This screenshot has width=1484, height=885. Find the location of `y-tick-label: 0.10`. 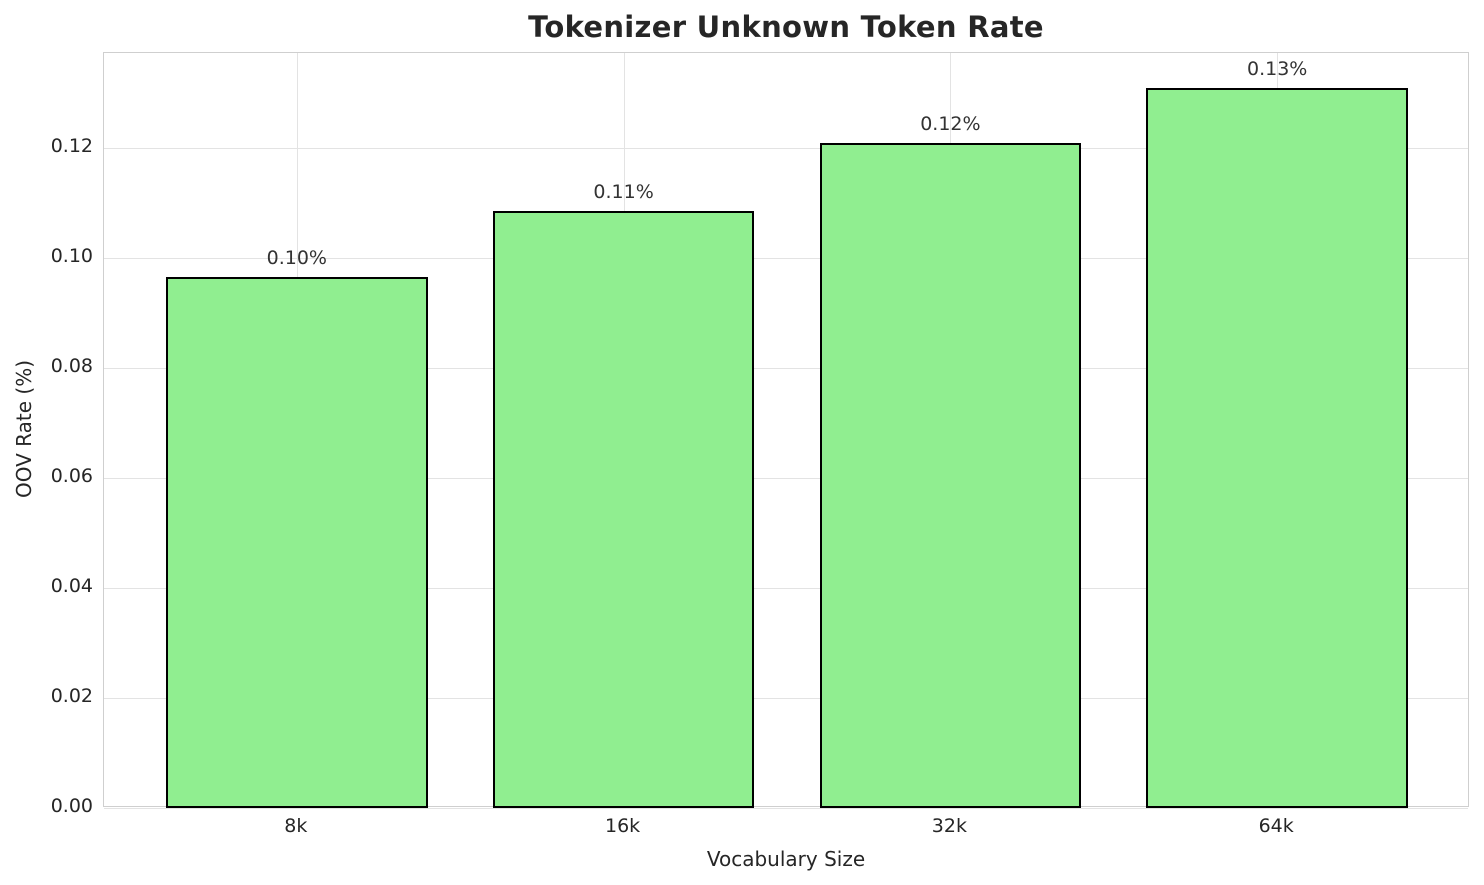

y-tick-label: 0.10 is located at coordinates (71, 256).